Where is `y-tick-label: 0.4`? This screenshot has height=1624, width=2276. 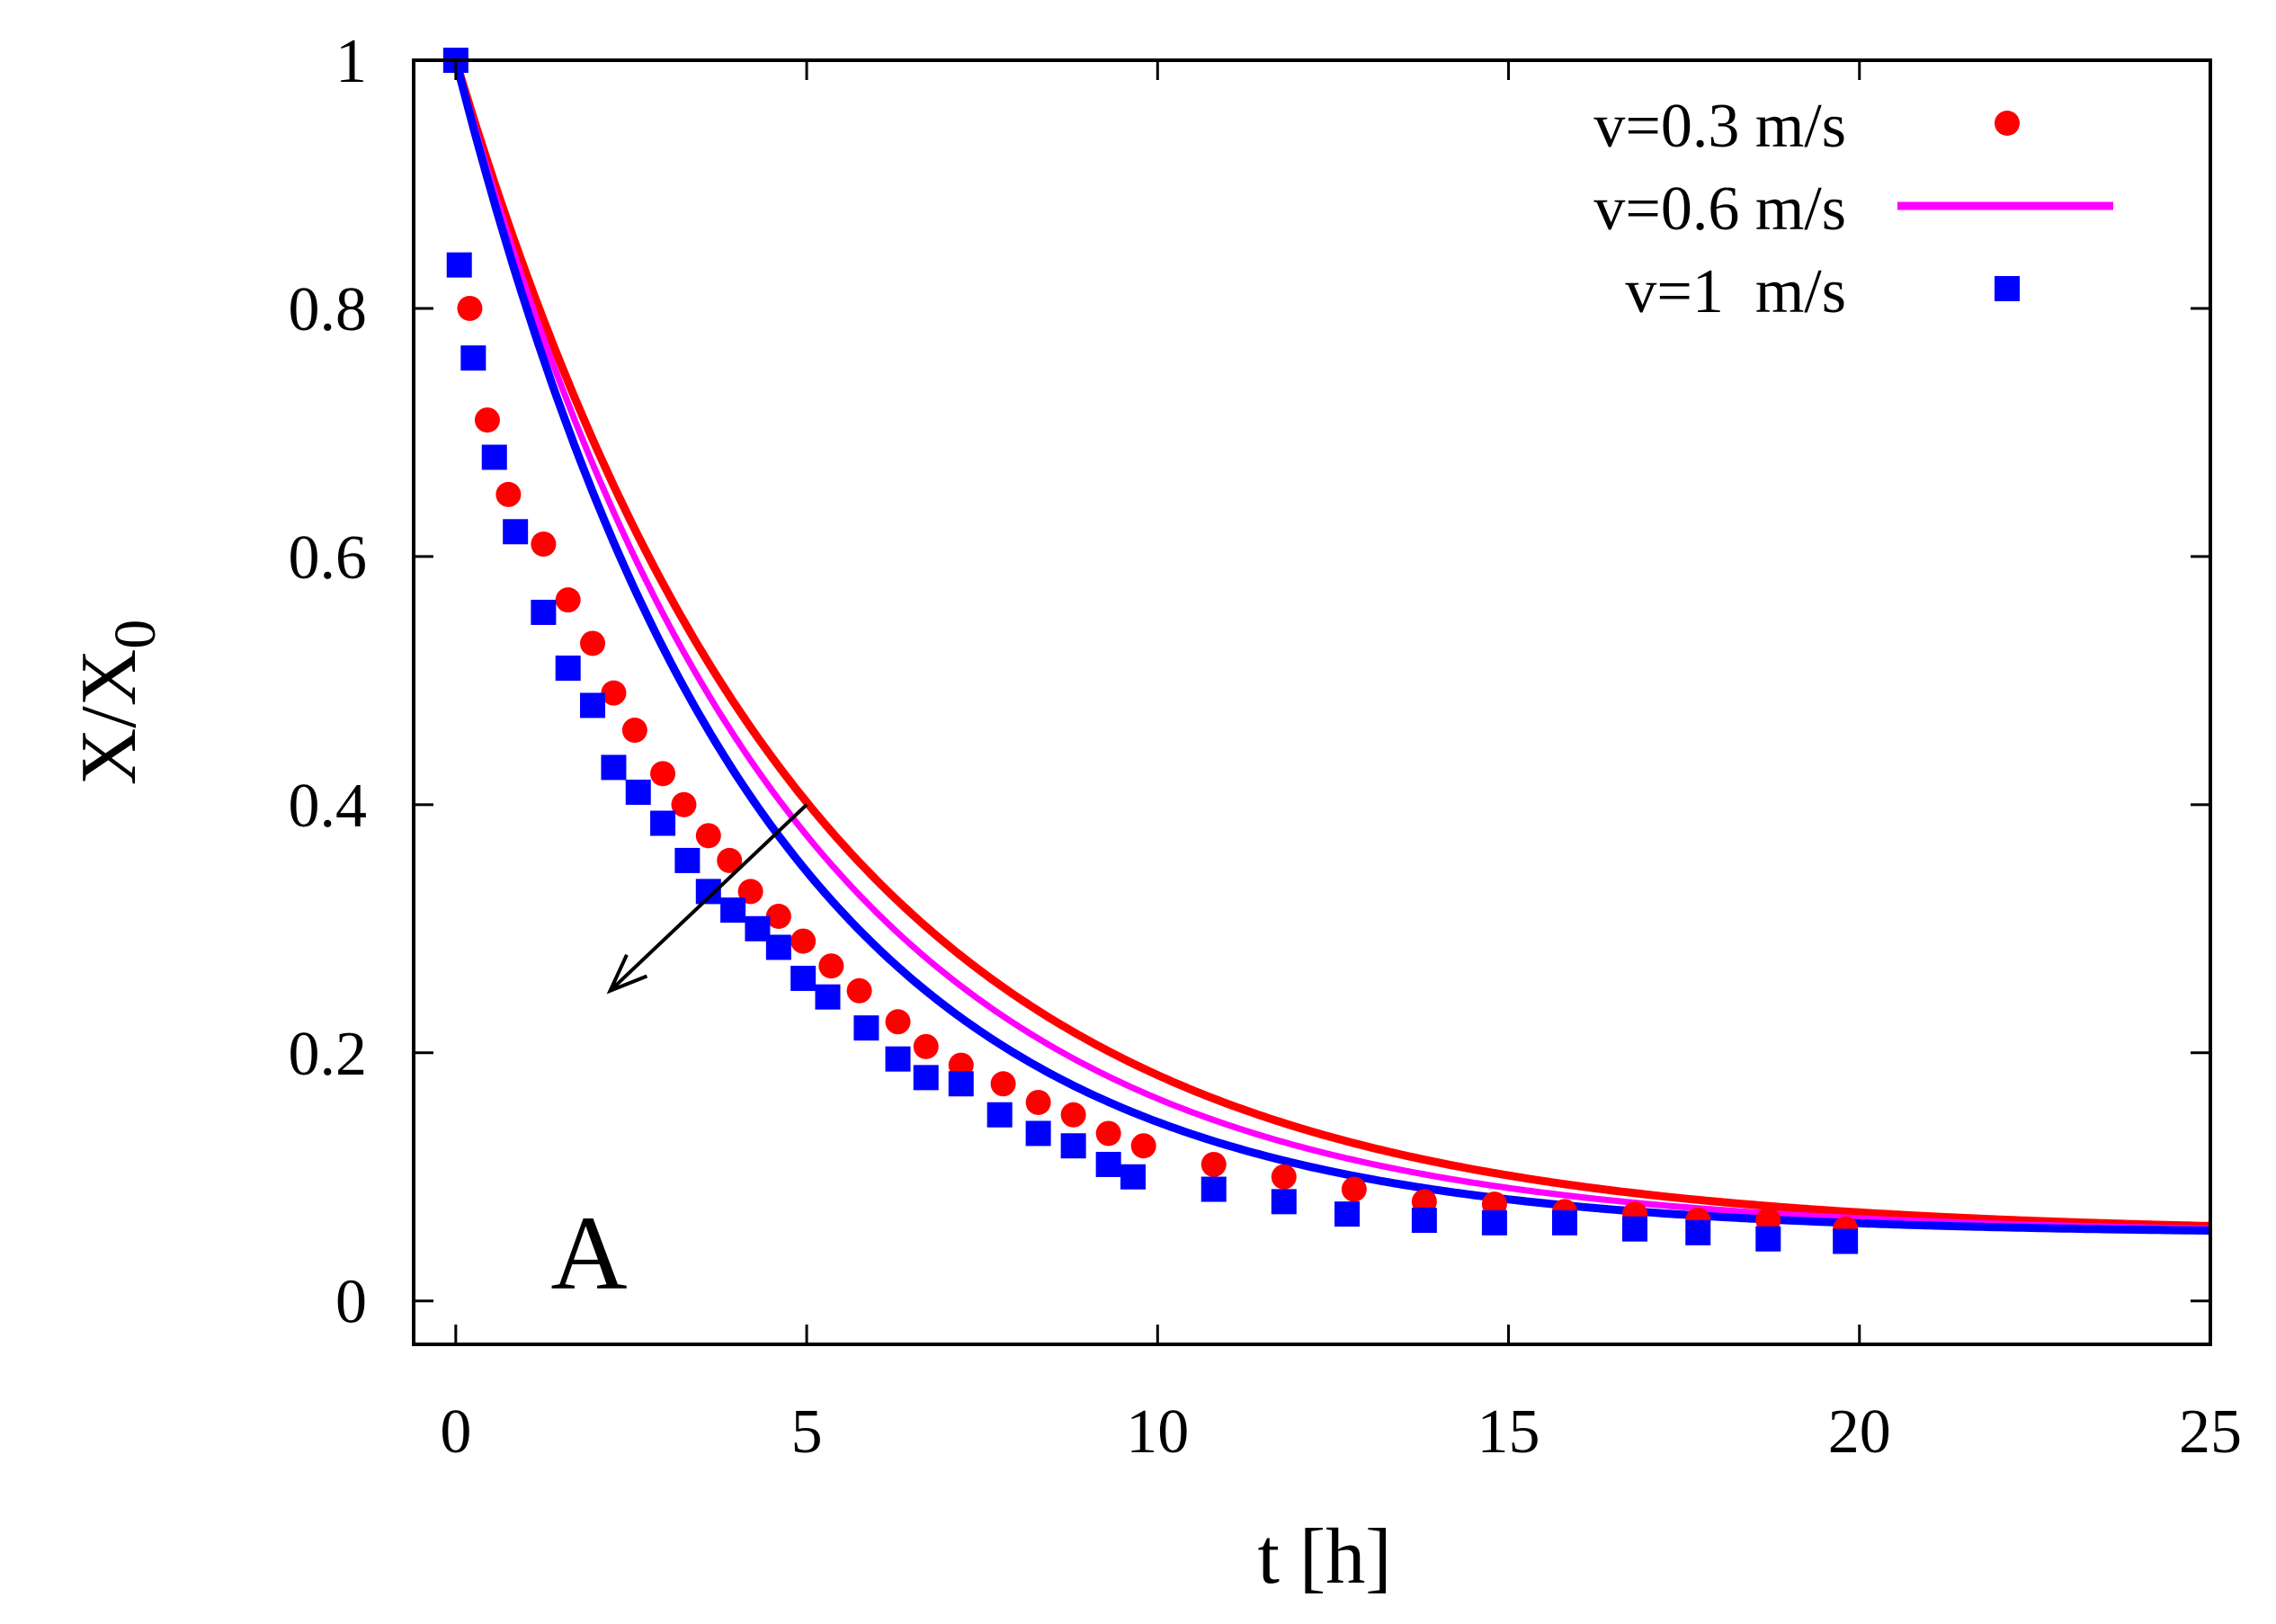
y-tick-label: 0.4 is located at coordinates (328, 806).